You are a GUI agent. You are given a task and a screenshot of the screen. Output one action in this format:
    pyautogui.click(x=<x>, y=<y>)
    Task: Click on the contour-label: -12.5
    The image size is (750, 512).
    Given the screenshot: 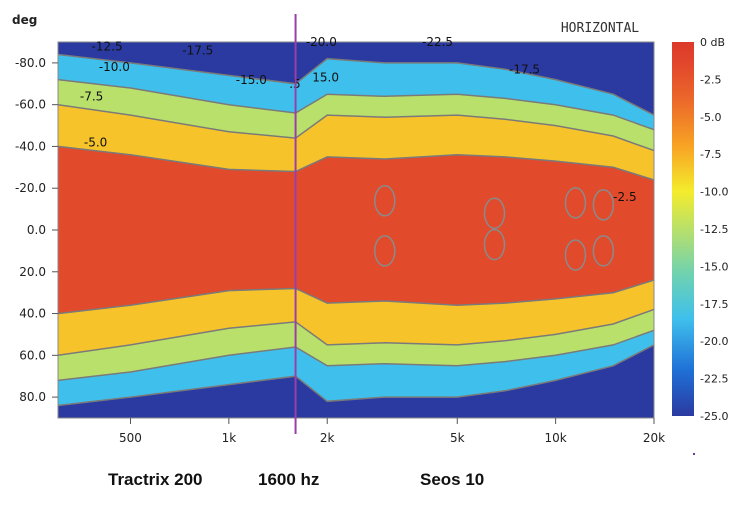 What is the action you would take?
    pyautogui.click(x=107, y=46)
    